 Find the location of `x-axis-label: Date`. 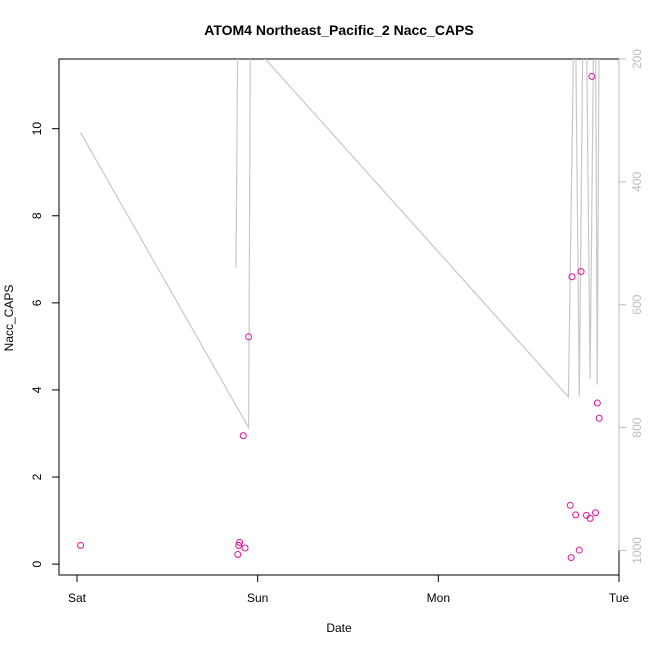

x-axis-label: Date is located at coordinates (339, 628).